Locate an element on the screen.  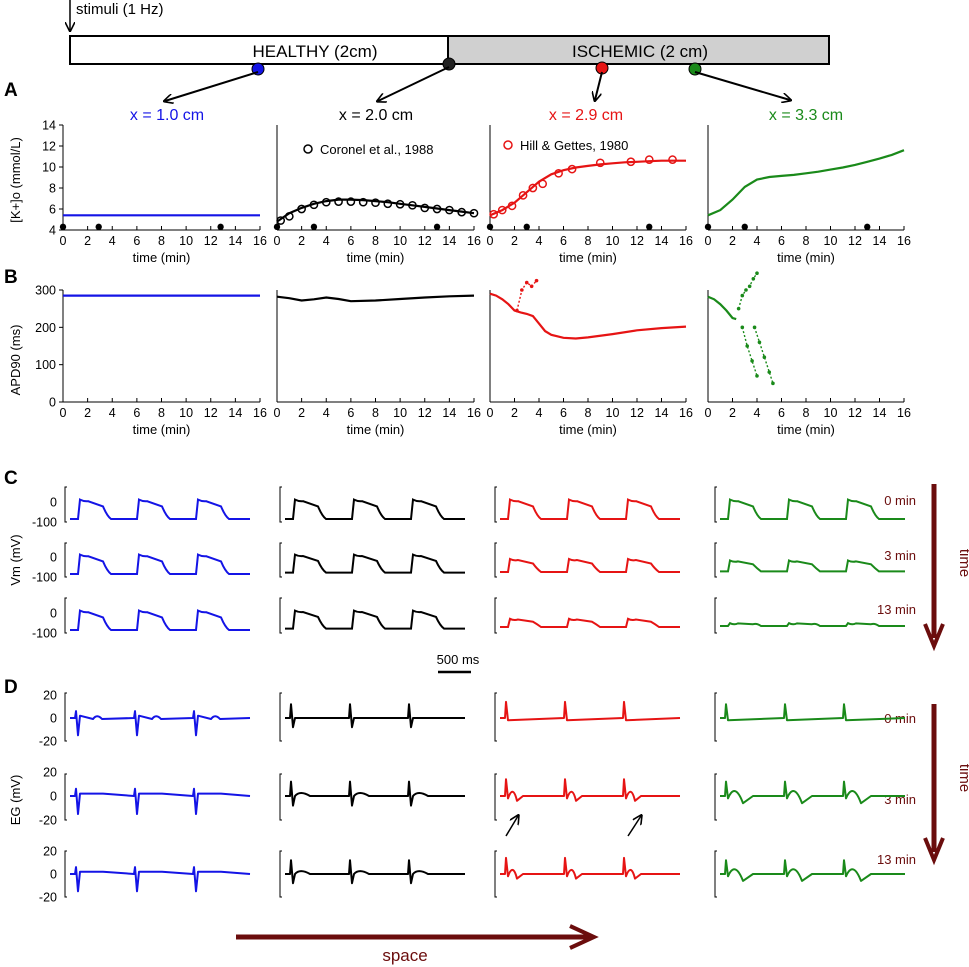
panel-b-col3-xtick-label: 10 is located at coordinates (613, 413).